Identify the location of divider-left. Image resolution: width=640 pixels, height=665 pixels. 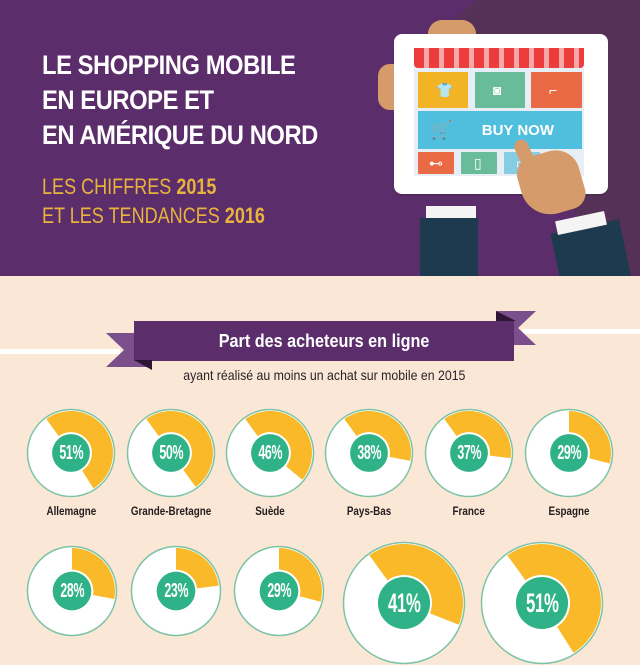
(60, 351).